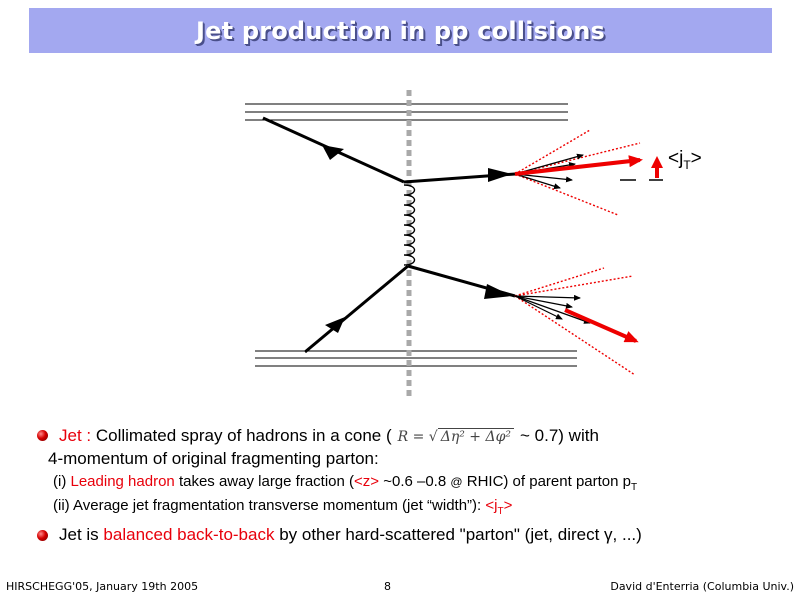 The width and height of the screenshot is (800, 600). I want to click on jt-indicator, so click(641, 168).